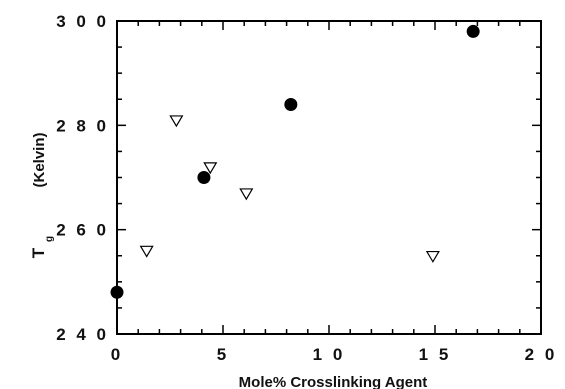 This screenshot has height=389, width=565. What do you see at coordinates (82, 125) in the screenshot?
I see `y-tick-label: 2 8 0` at bounding box center [82, 125].